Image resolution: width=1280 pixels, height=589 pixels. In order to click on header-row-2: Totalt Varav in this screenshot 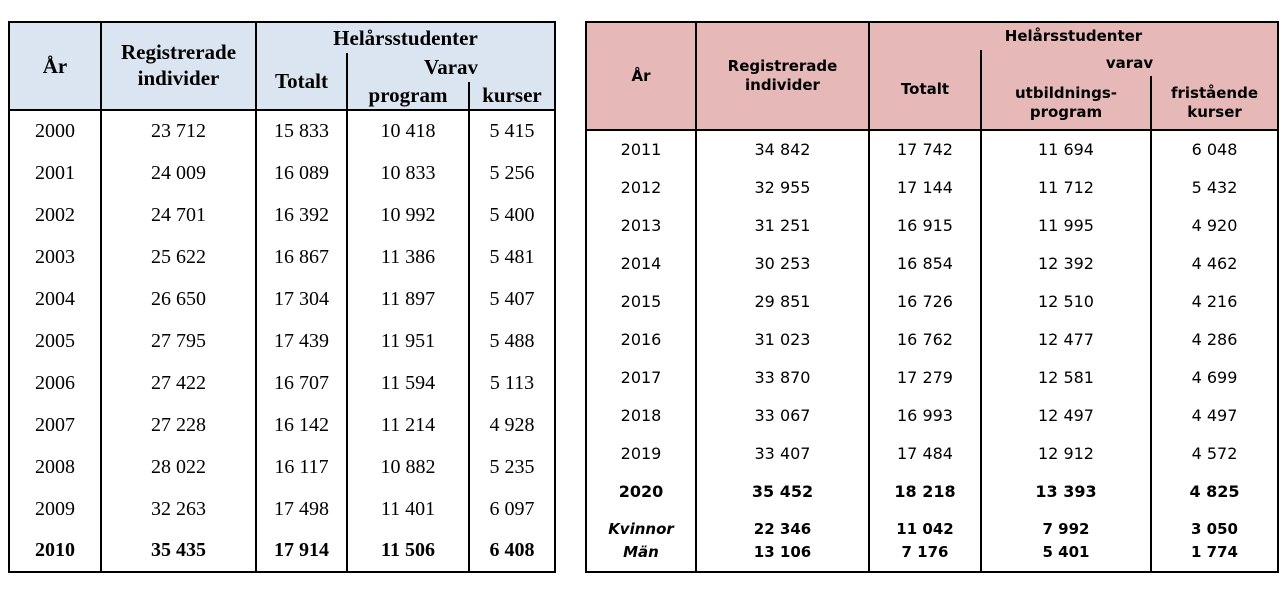, I will do `click(282, 81)`.